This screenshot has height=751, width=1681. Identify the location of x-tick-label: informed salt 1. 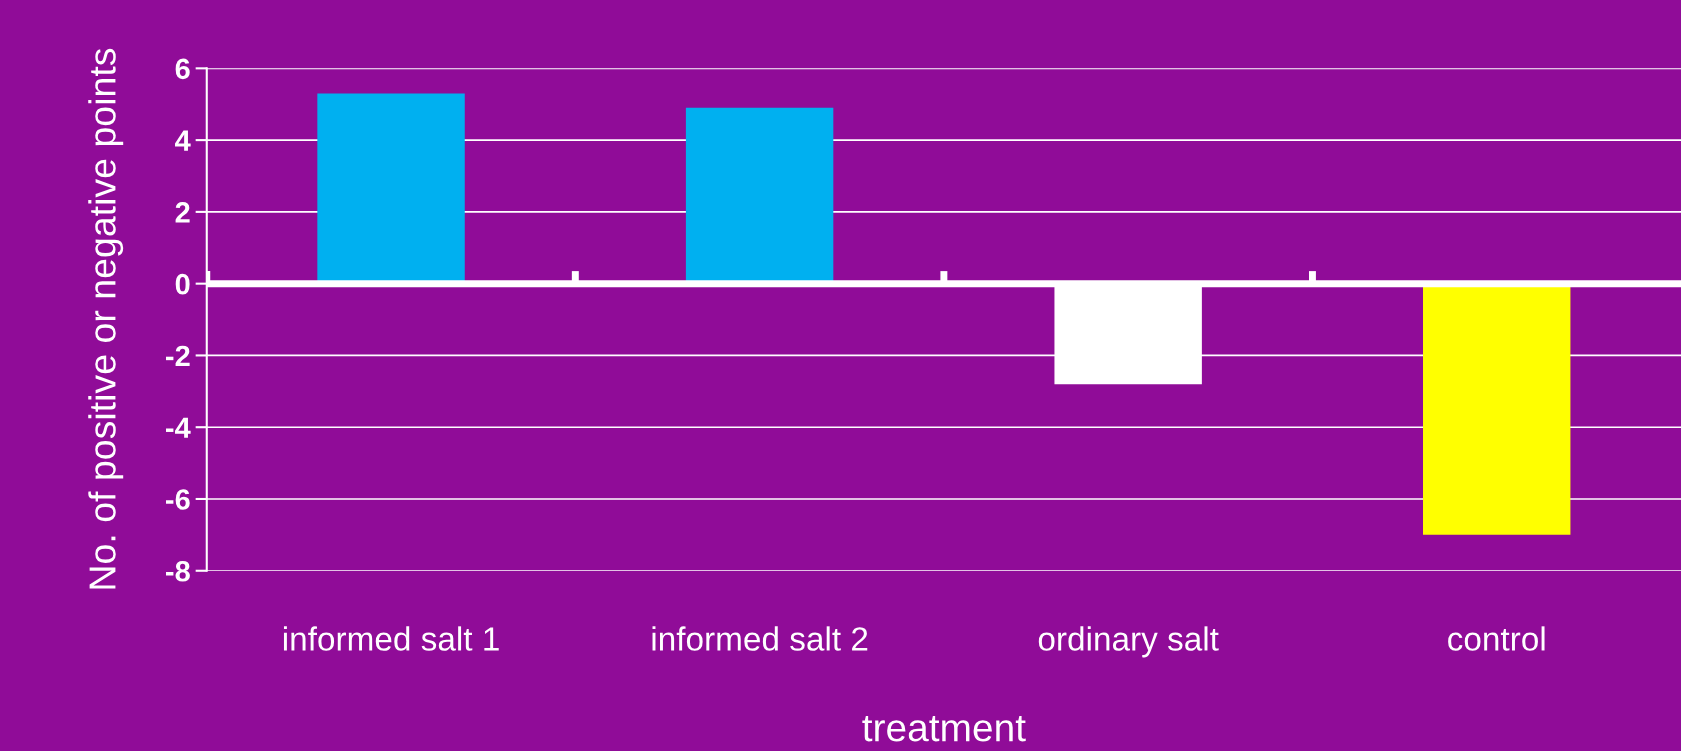
(391, 638).